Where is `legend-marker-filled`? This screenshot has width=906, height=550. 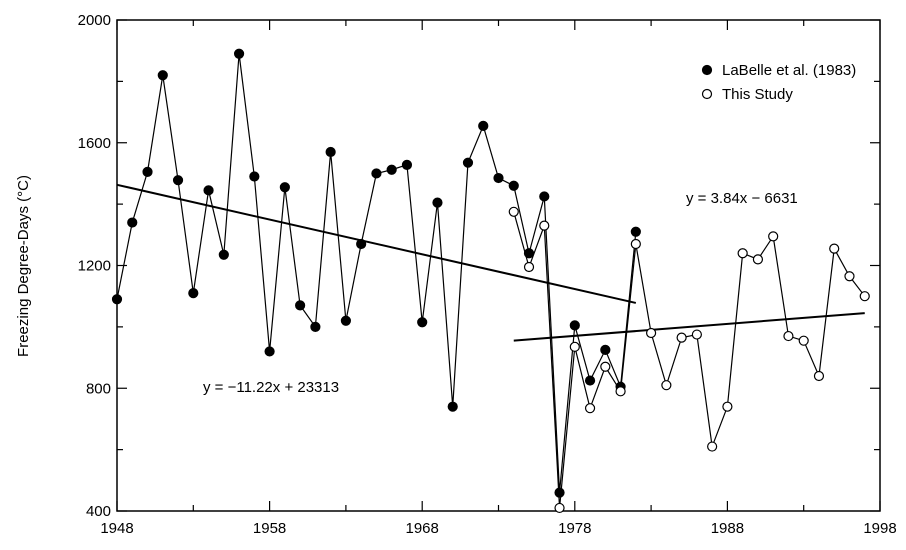 legend-marker-filled is located at coordinates (707, 70).